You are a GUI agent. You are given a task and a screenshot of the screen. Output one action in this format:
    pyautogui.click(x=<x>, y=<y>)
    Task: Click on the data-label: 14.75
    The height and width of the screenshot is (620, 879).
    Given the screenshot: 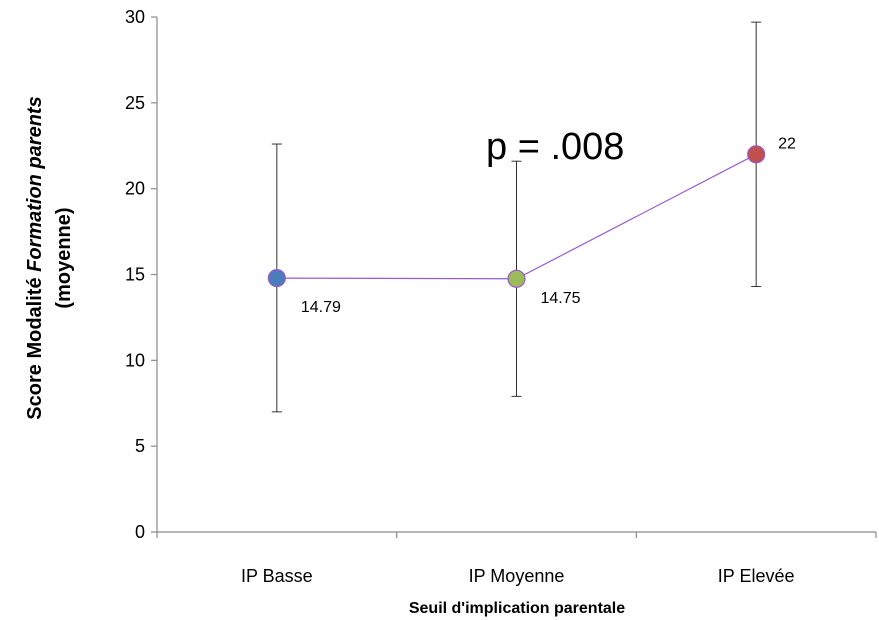 What is the action you would take?
    pyautogui.click(x=561, y=298)
    